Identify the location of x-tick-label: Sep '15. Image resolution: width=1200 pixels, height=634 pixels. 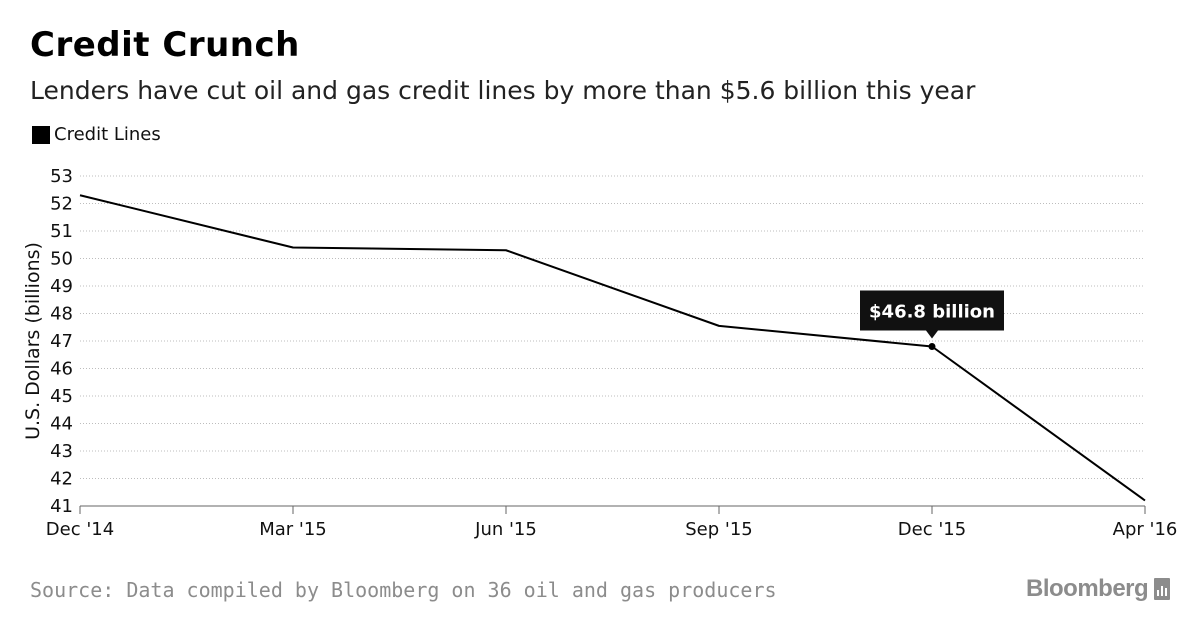
(719, 529).